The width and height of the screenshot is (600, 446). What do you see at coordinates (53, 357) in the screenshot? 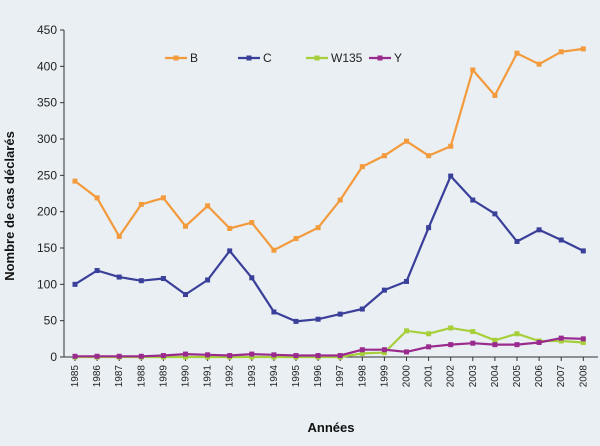
I see `y-tick-label: 0` at bounding box center [53, 357].